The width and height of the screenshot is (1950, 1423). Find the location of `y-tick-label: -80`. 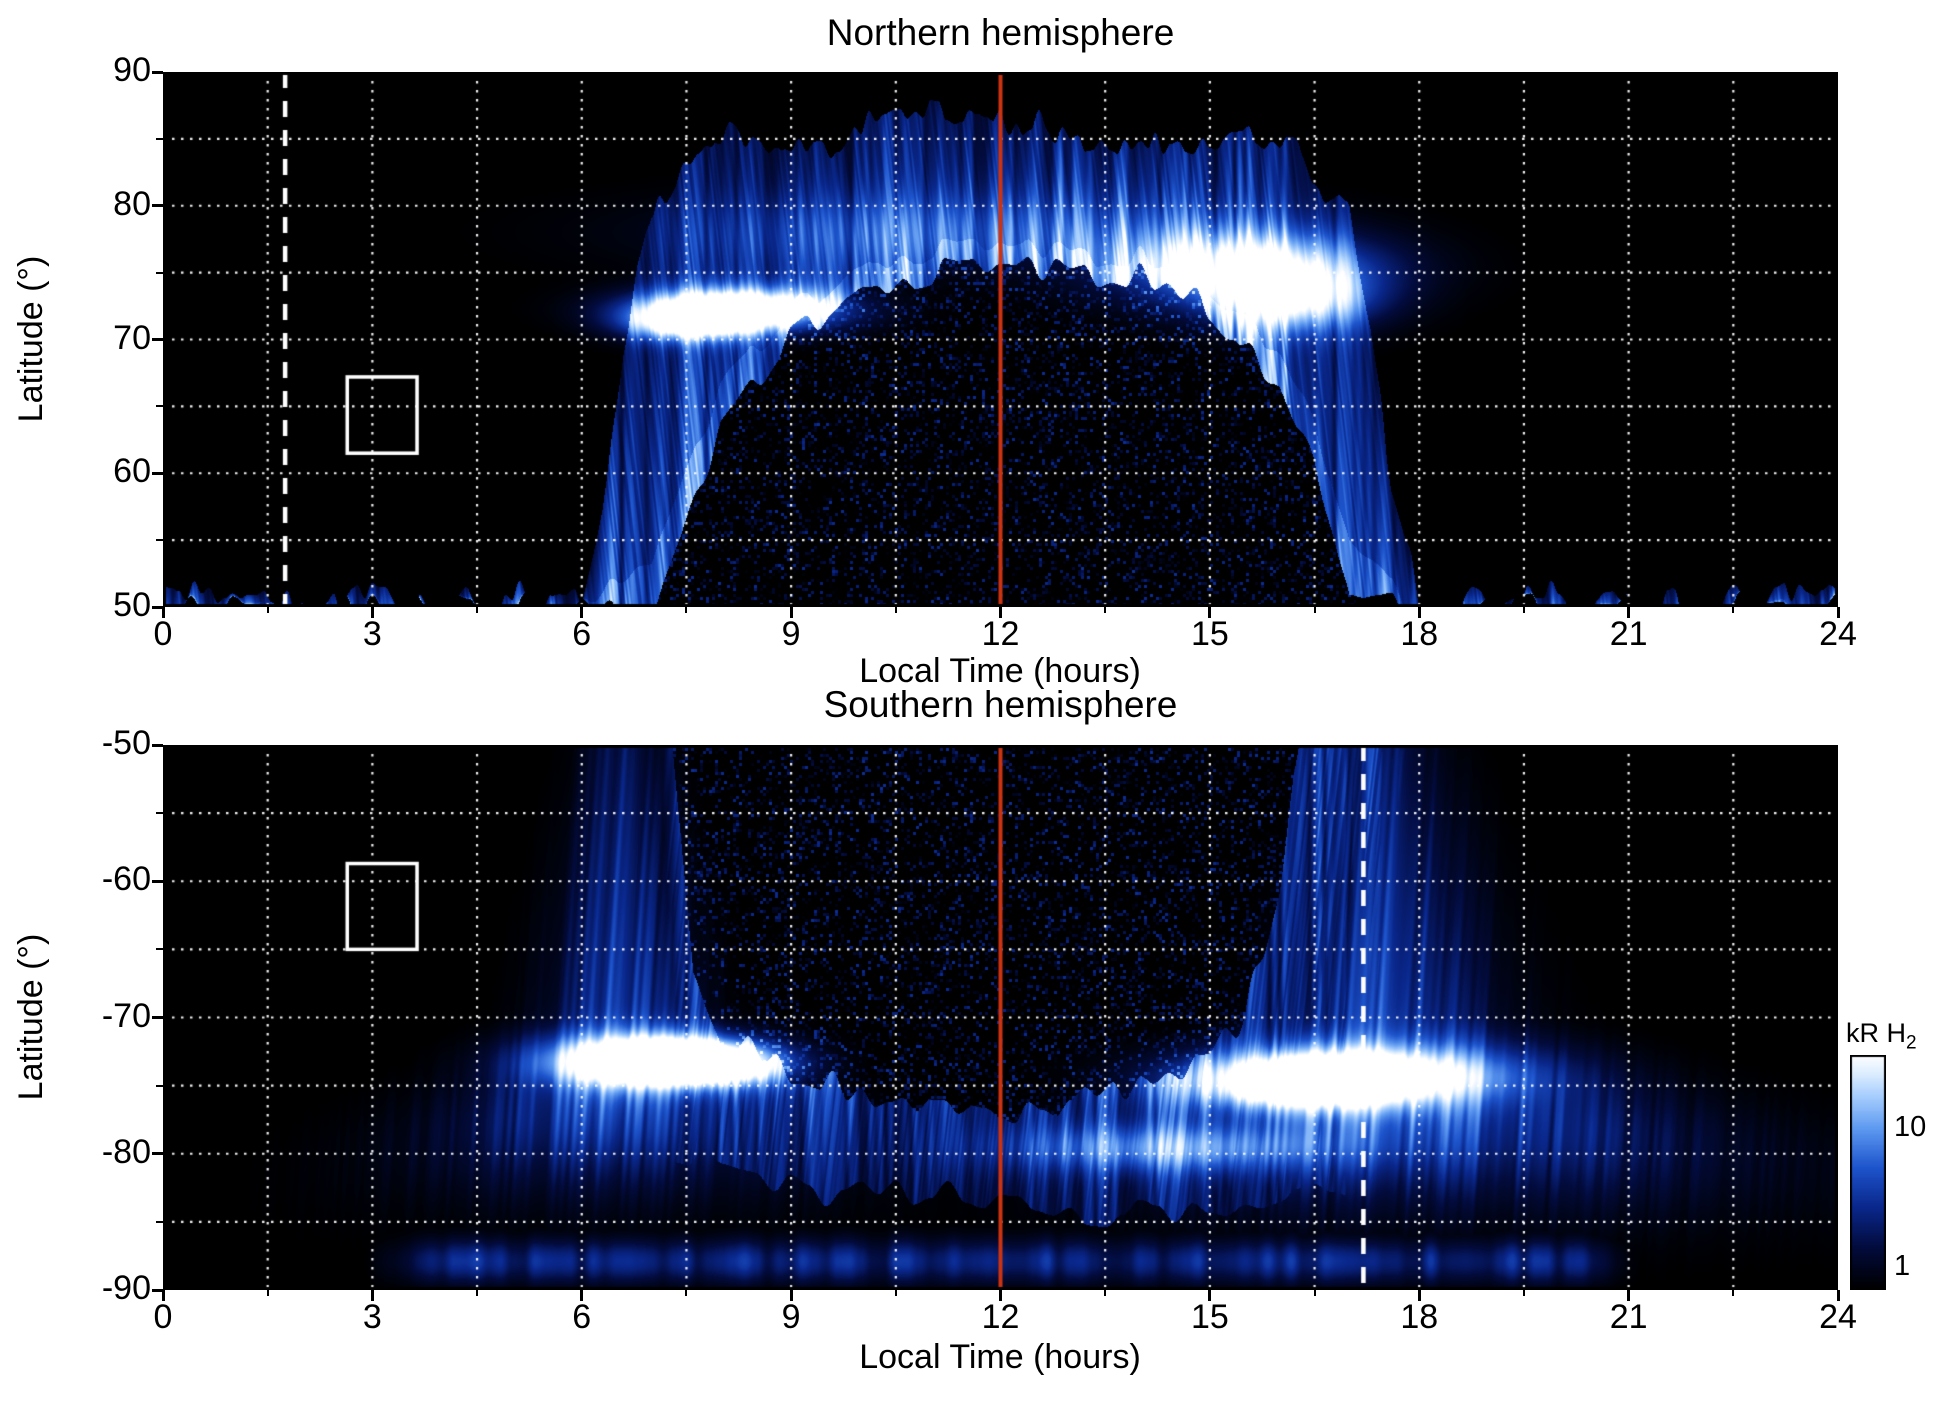

y-tick-label: -80 is located at coordinates (126, 1151).